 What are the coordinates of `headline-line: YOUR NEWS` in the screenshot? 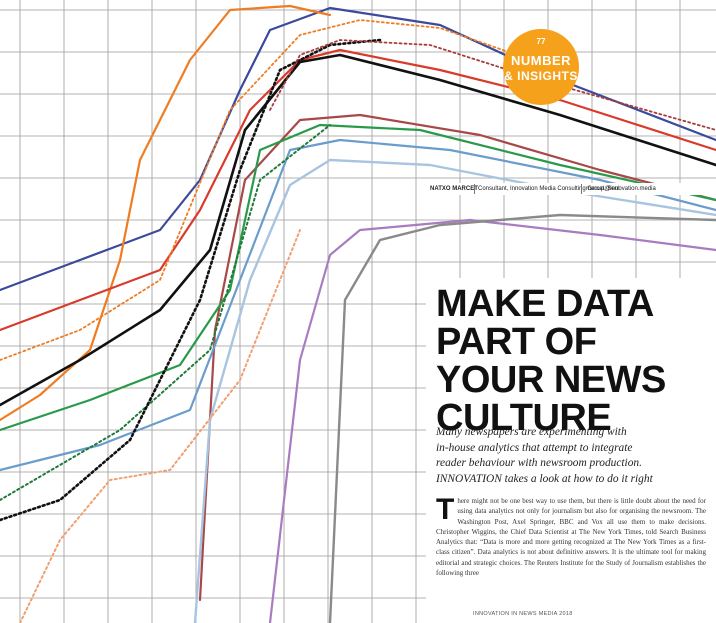 It's located at (551, 380).